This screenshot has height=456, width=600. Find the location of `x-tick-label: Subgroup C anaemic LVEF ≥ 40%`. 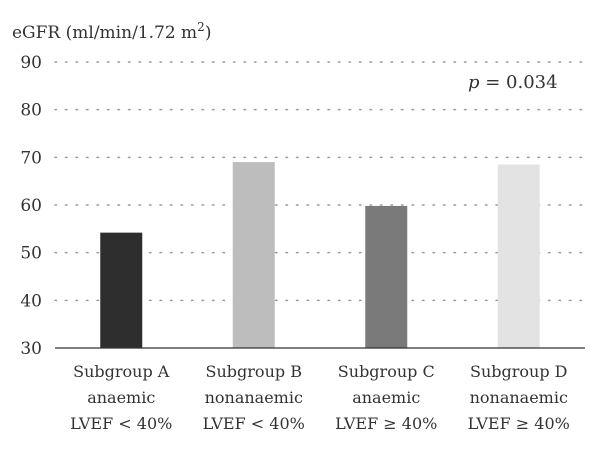

x-tick-label: Subgroup C anaemic LVEF ≥ 40% is located at coordinates (386, 397).